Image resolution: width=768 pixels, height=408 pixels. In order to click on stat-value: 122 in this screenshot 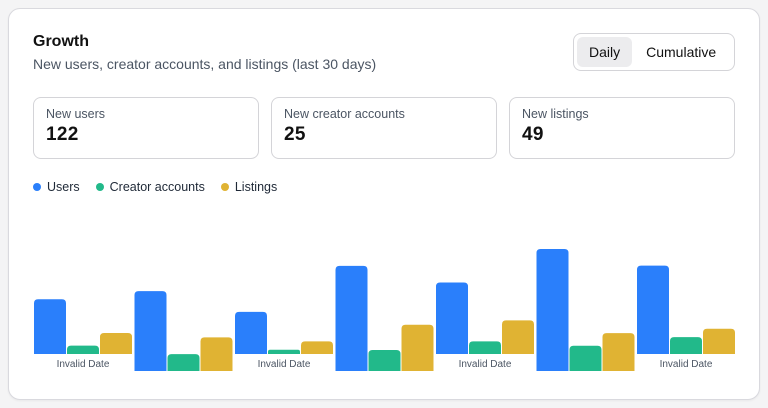, I will do `click(62, 134)`.